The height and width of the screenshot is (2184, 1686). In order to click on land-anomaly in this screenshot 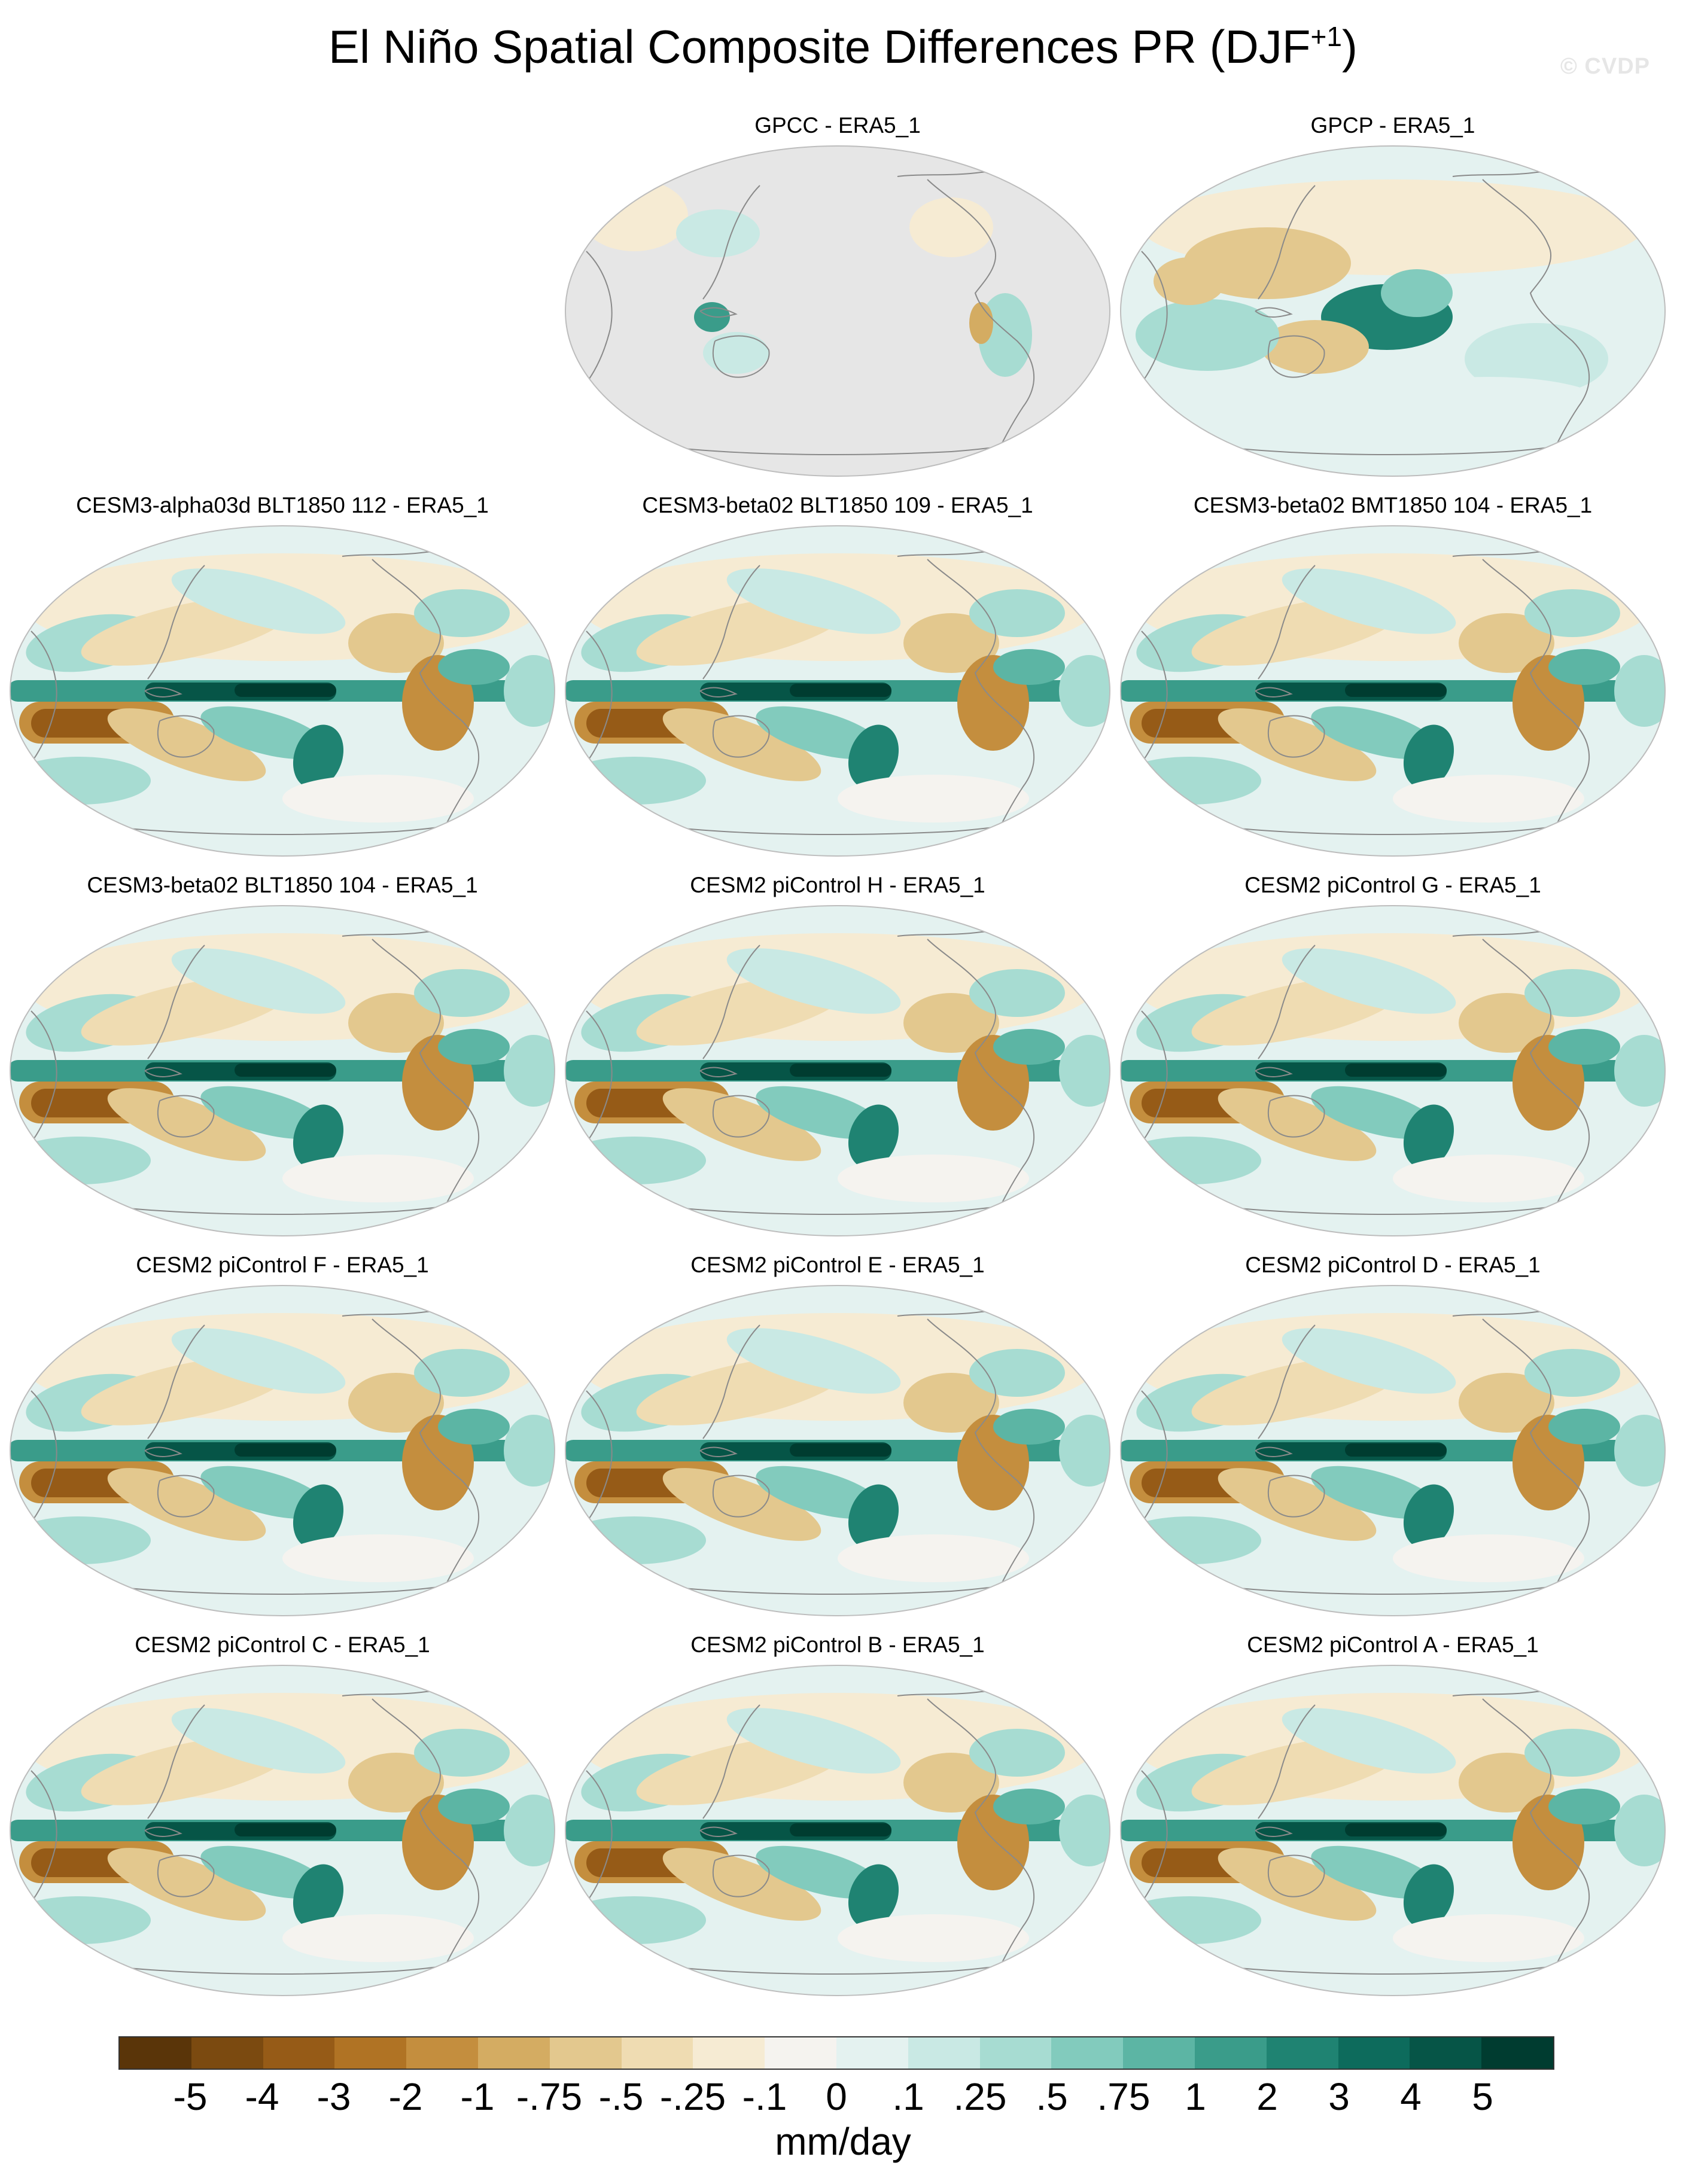, I will do `click(736, 353)`.